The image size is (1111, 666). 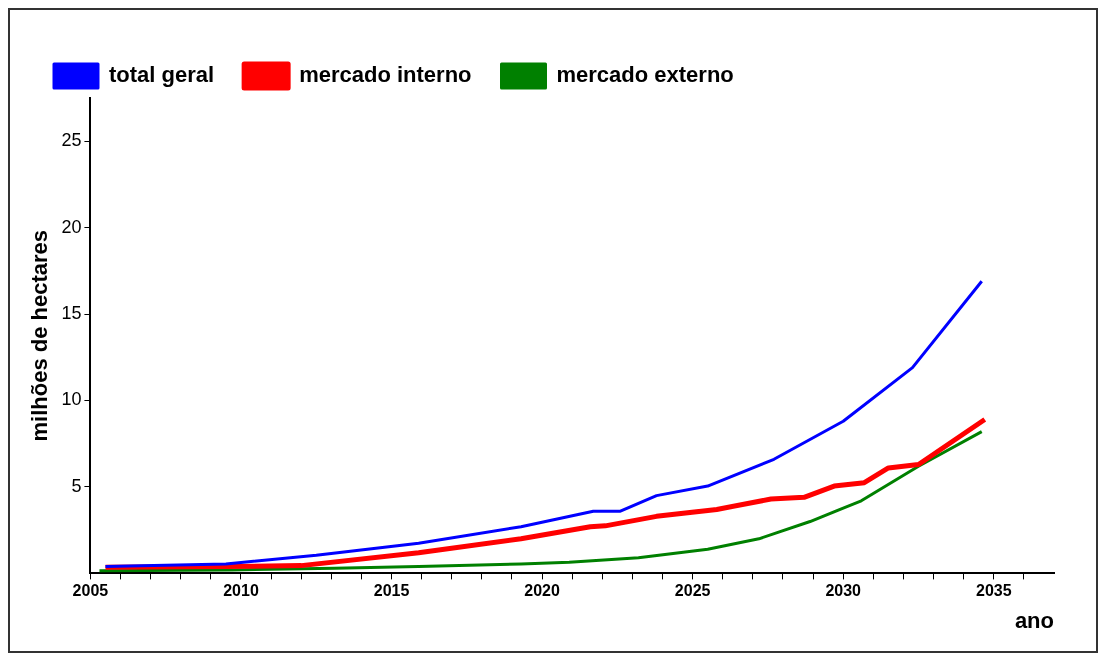 I want to click on x-tick-label: 2010, so click(x=241, y=591).